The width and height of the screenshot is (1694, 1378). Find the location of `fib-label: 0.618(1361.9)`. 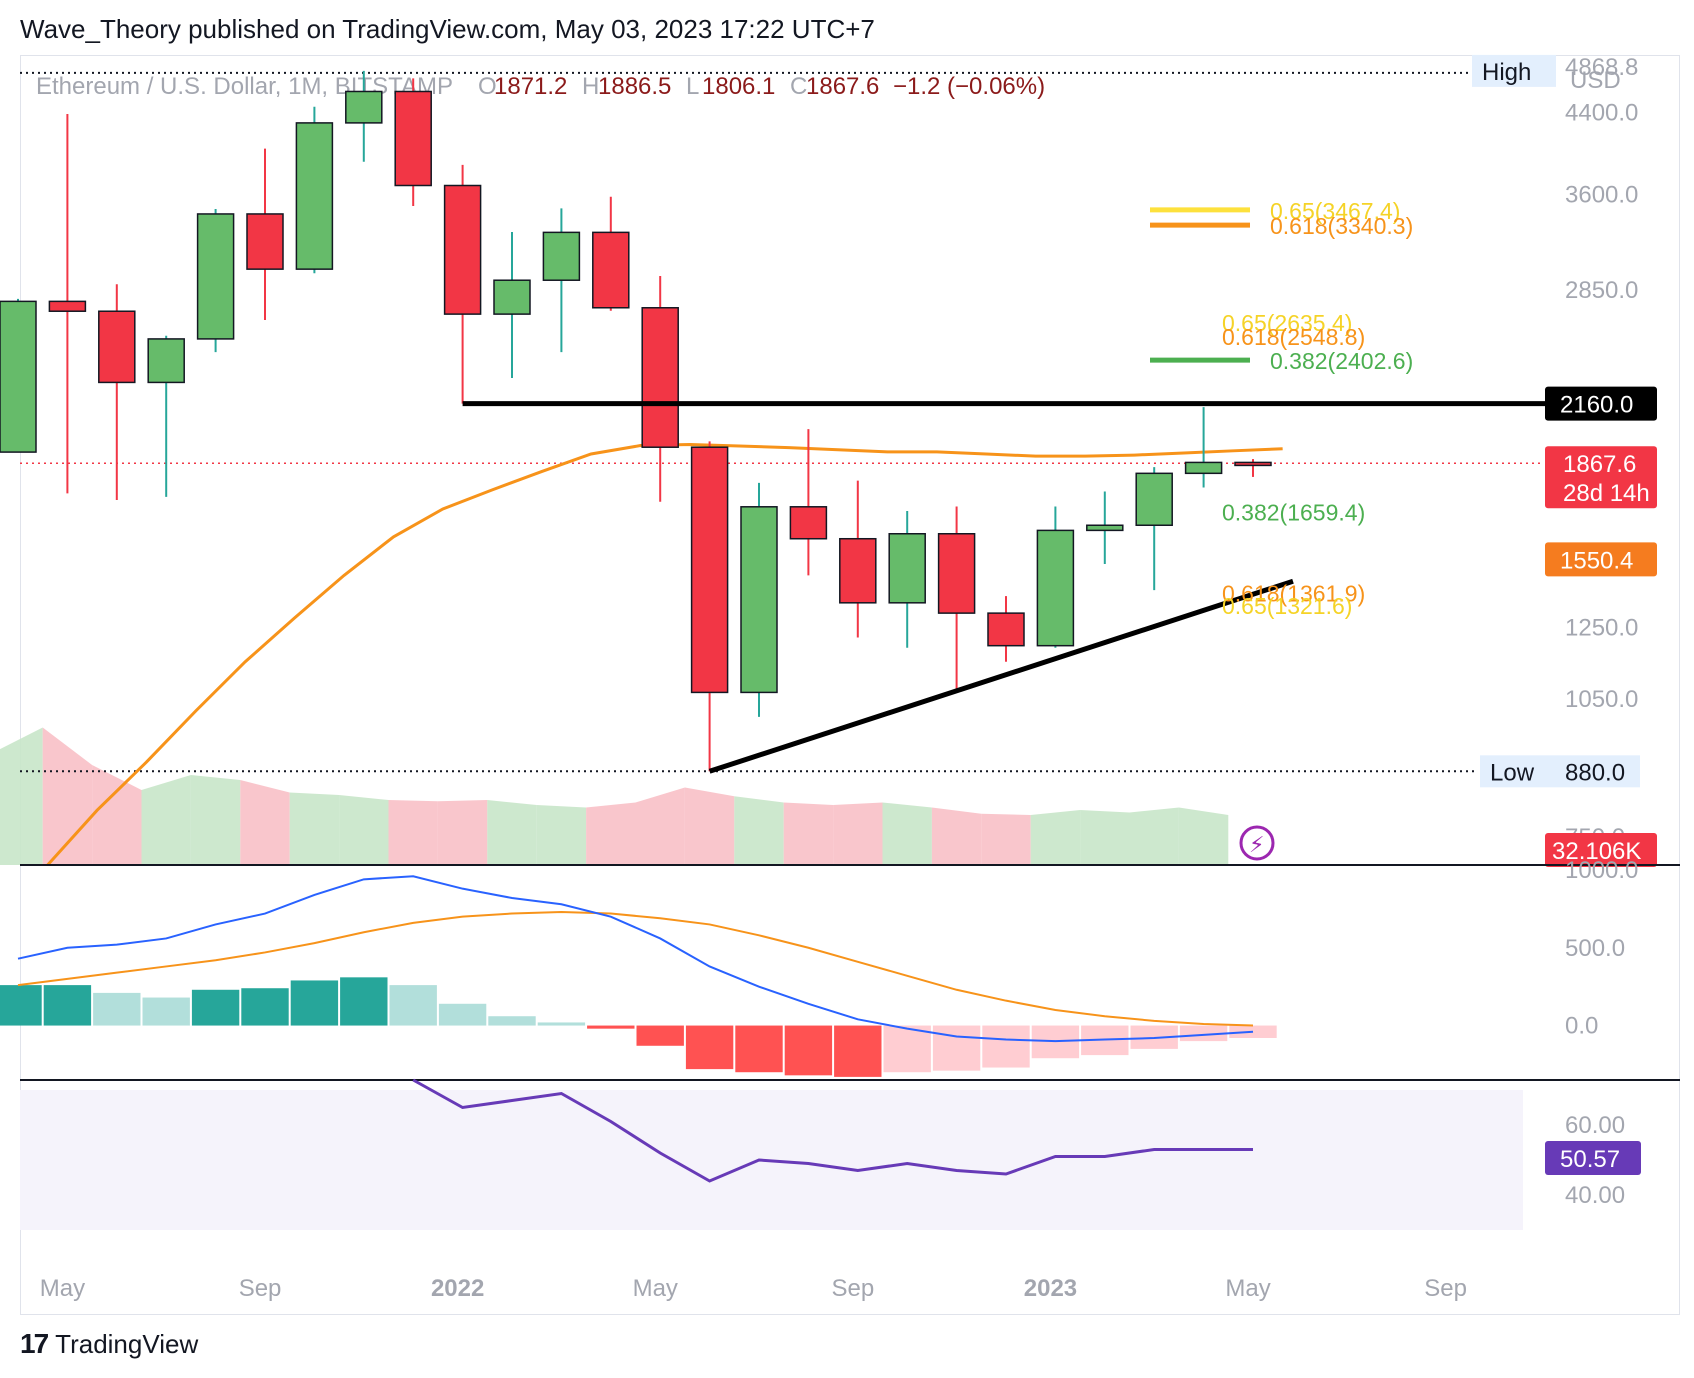

fib-label: 0.618(1361.9) is located at coordinates (1293, 593).